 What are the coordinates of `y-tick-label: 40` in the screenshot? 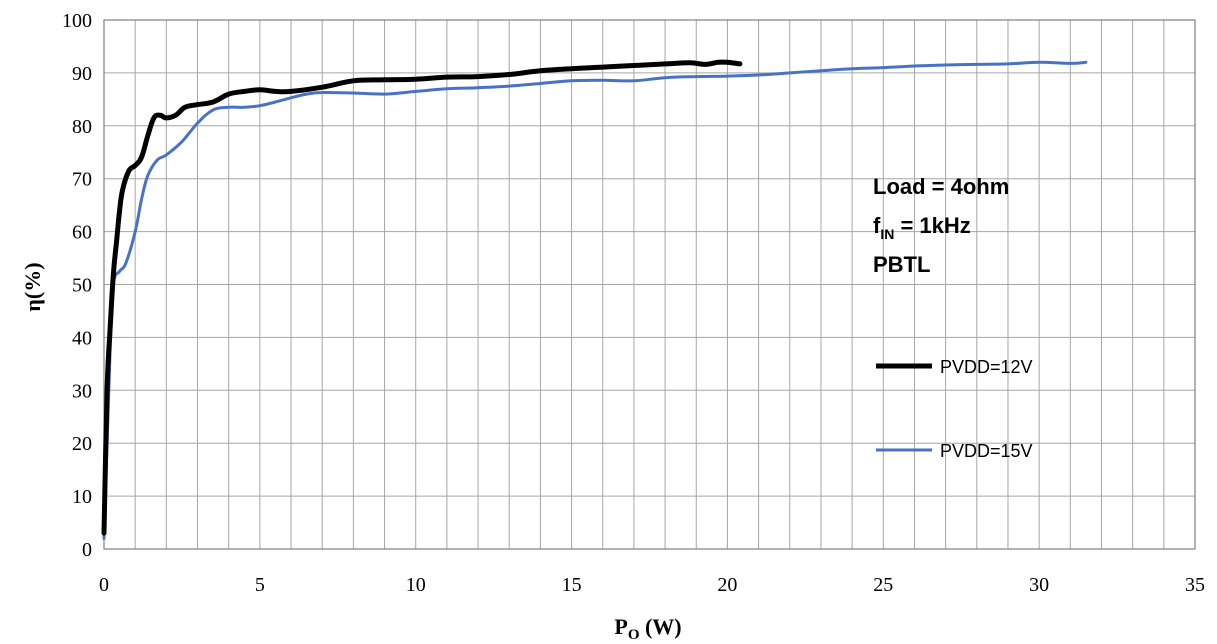 It's located at (82, 338).